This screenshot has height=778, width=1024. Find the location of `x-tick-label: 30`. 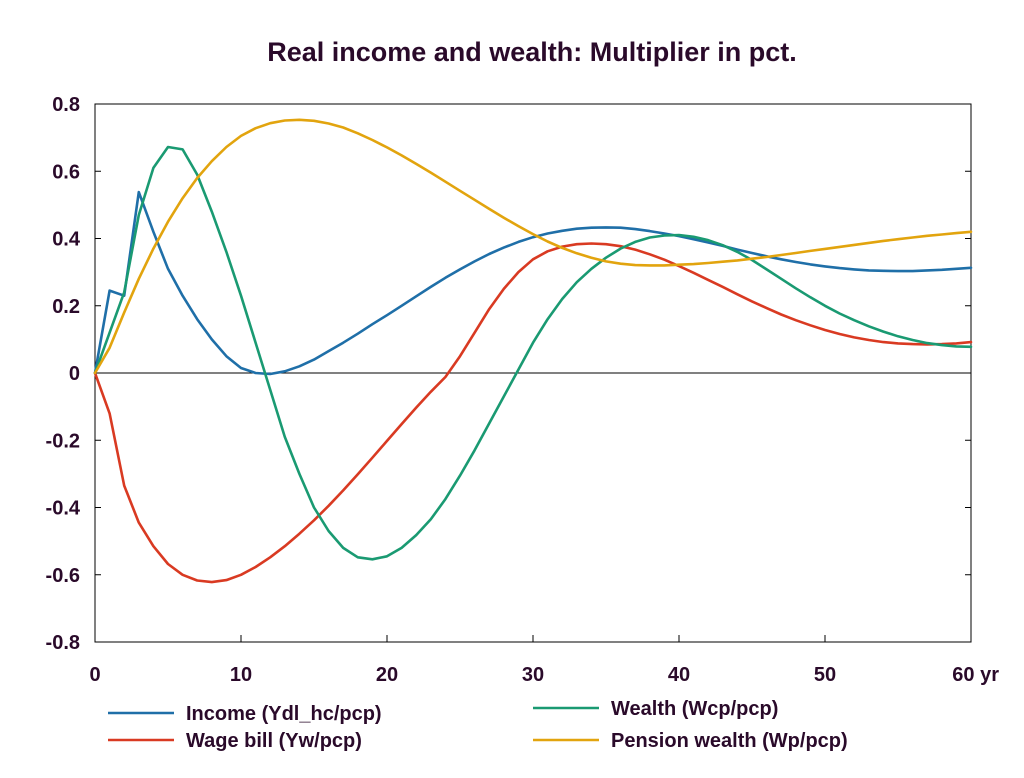

x-tick-label: 30 is located at coordinates (533, 675).